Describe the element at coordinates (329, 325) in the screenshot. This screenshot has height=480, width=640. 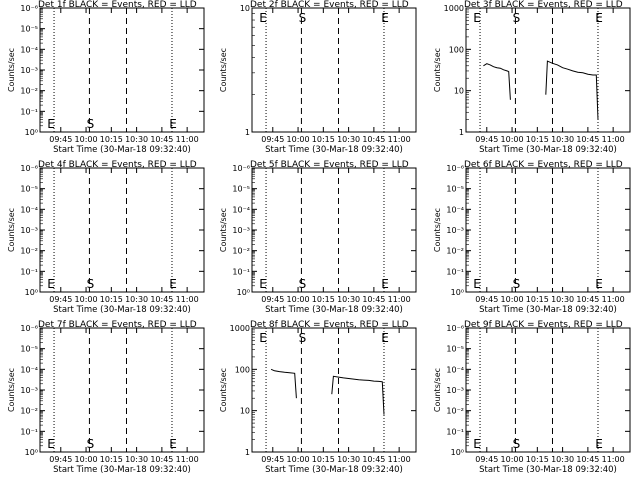
I see `chart-title: Det 8f BLACK = Events, RED = LLD` at that location.